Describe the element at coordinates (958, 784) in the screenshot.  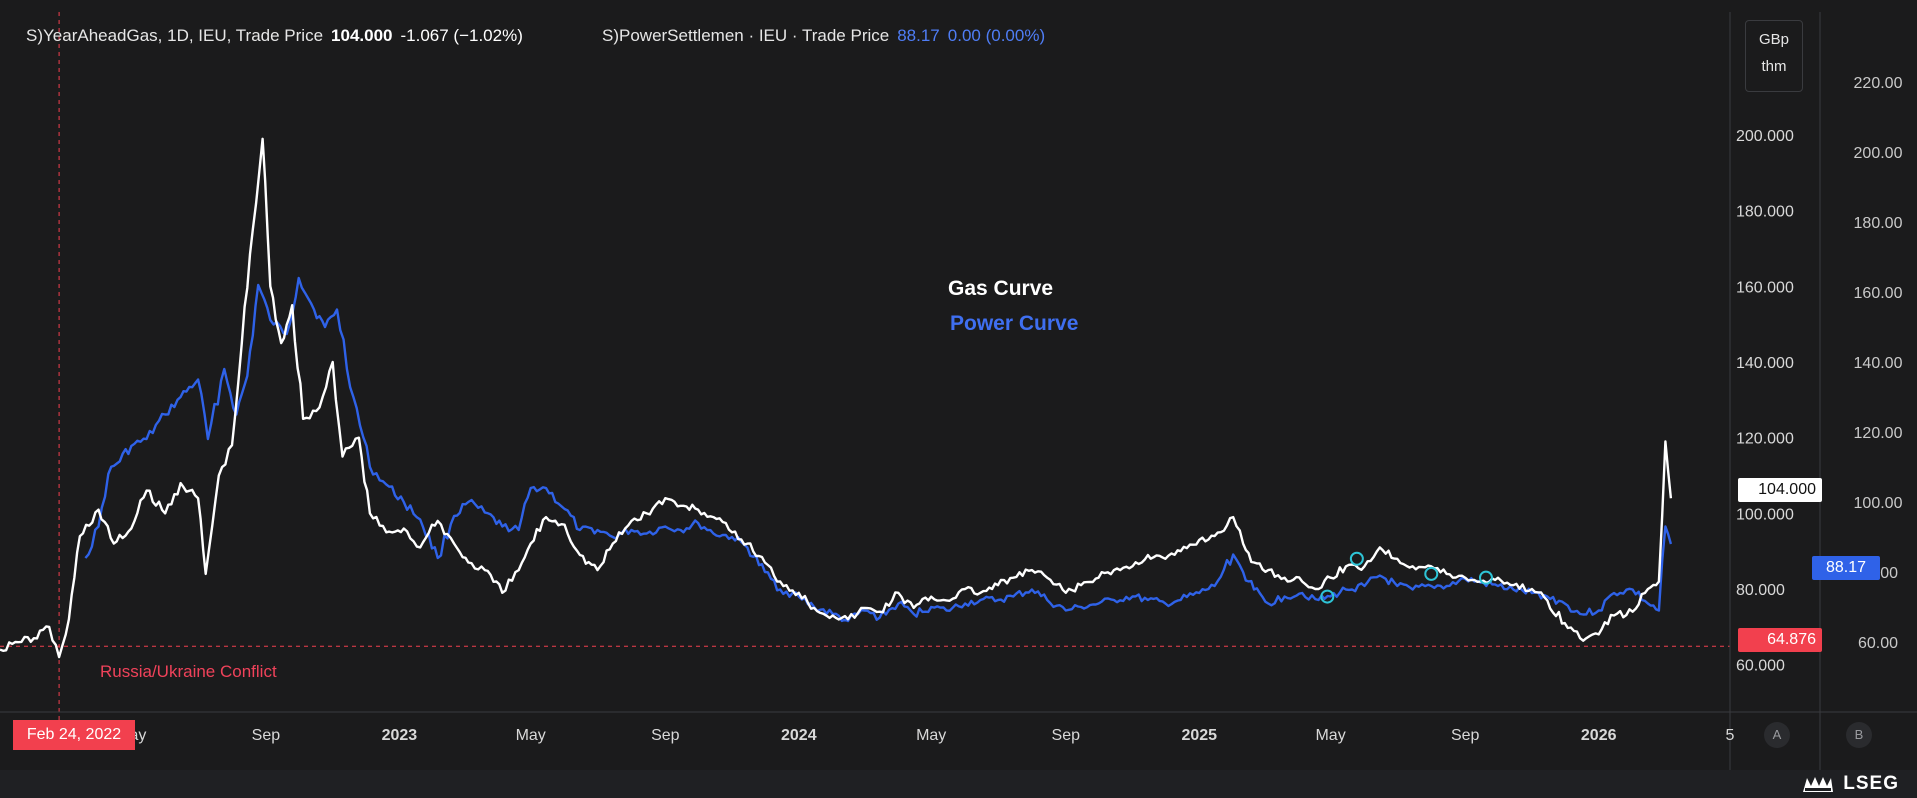
I see `footer-bar: LSEG` at that location.